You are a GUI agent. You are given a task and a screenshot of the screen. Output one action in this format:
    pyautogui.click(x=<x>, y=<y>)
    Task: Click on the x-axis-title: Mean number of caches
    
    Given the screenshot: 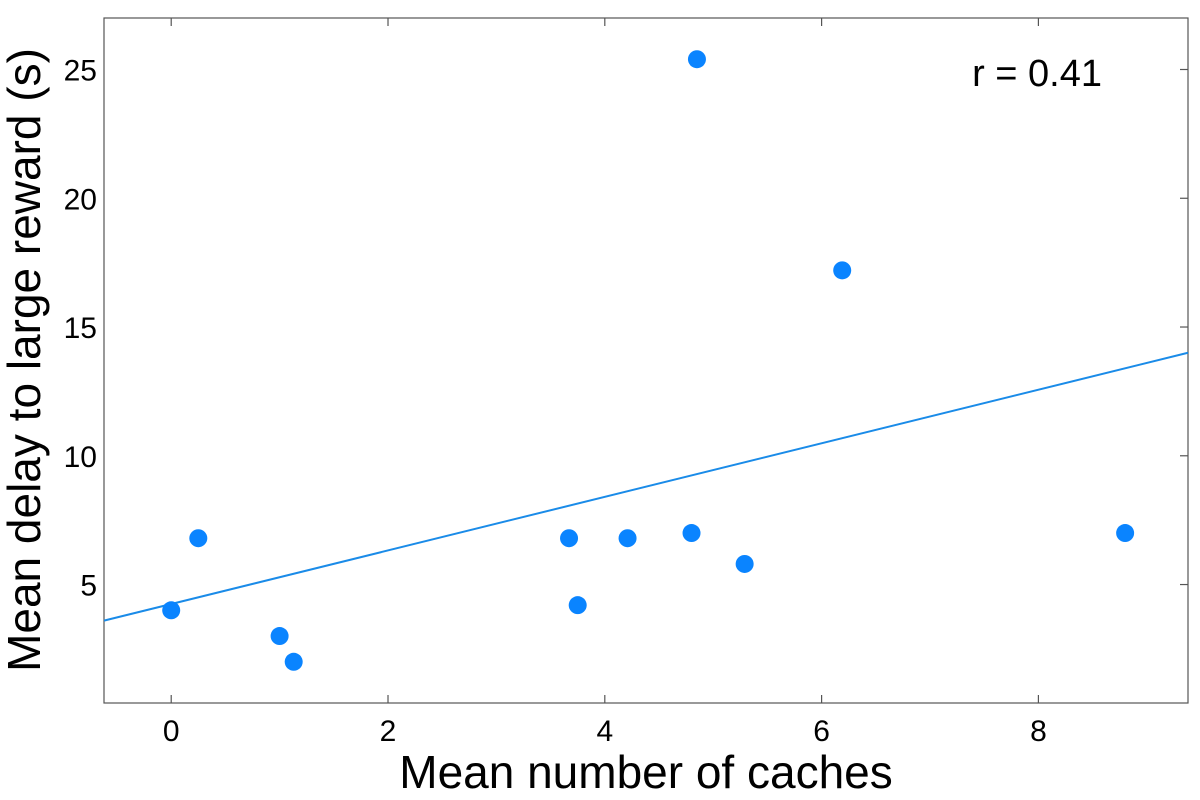 What is the action you would take?
    pyautogui.click(x=646, y=772)
    